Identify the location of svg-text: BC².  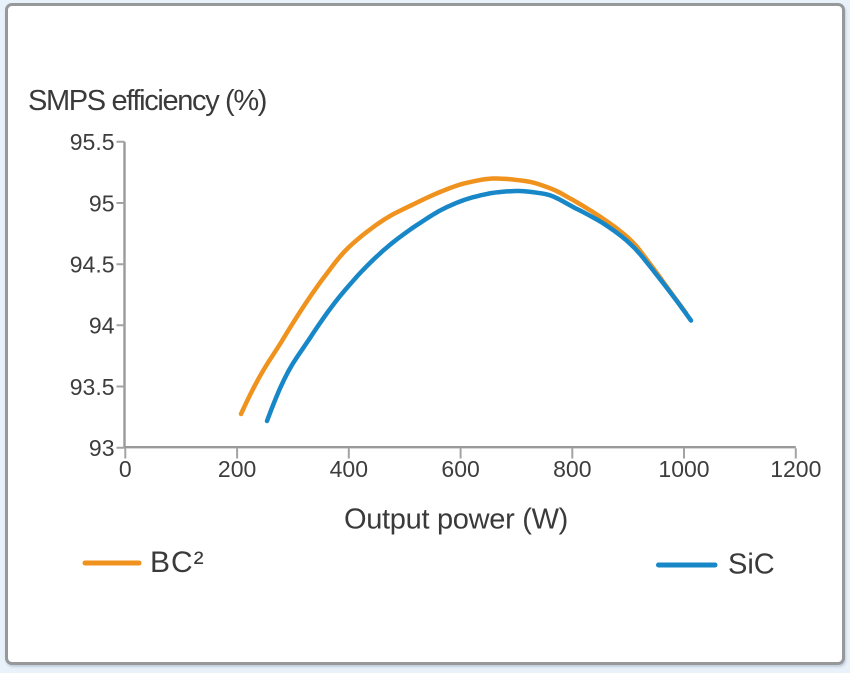
(177, 562).